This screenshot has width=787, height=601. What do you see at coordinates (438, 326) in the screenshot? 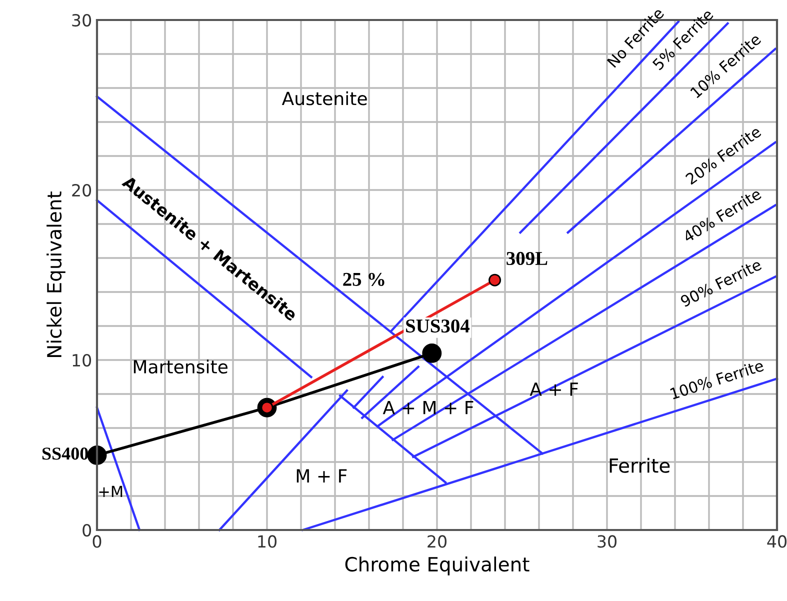
I see `annotation: SUS304` at bounding box center [438, 326].